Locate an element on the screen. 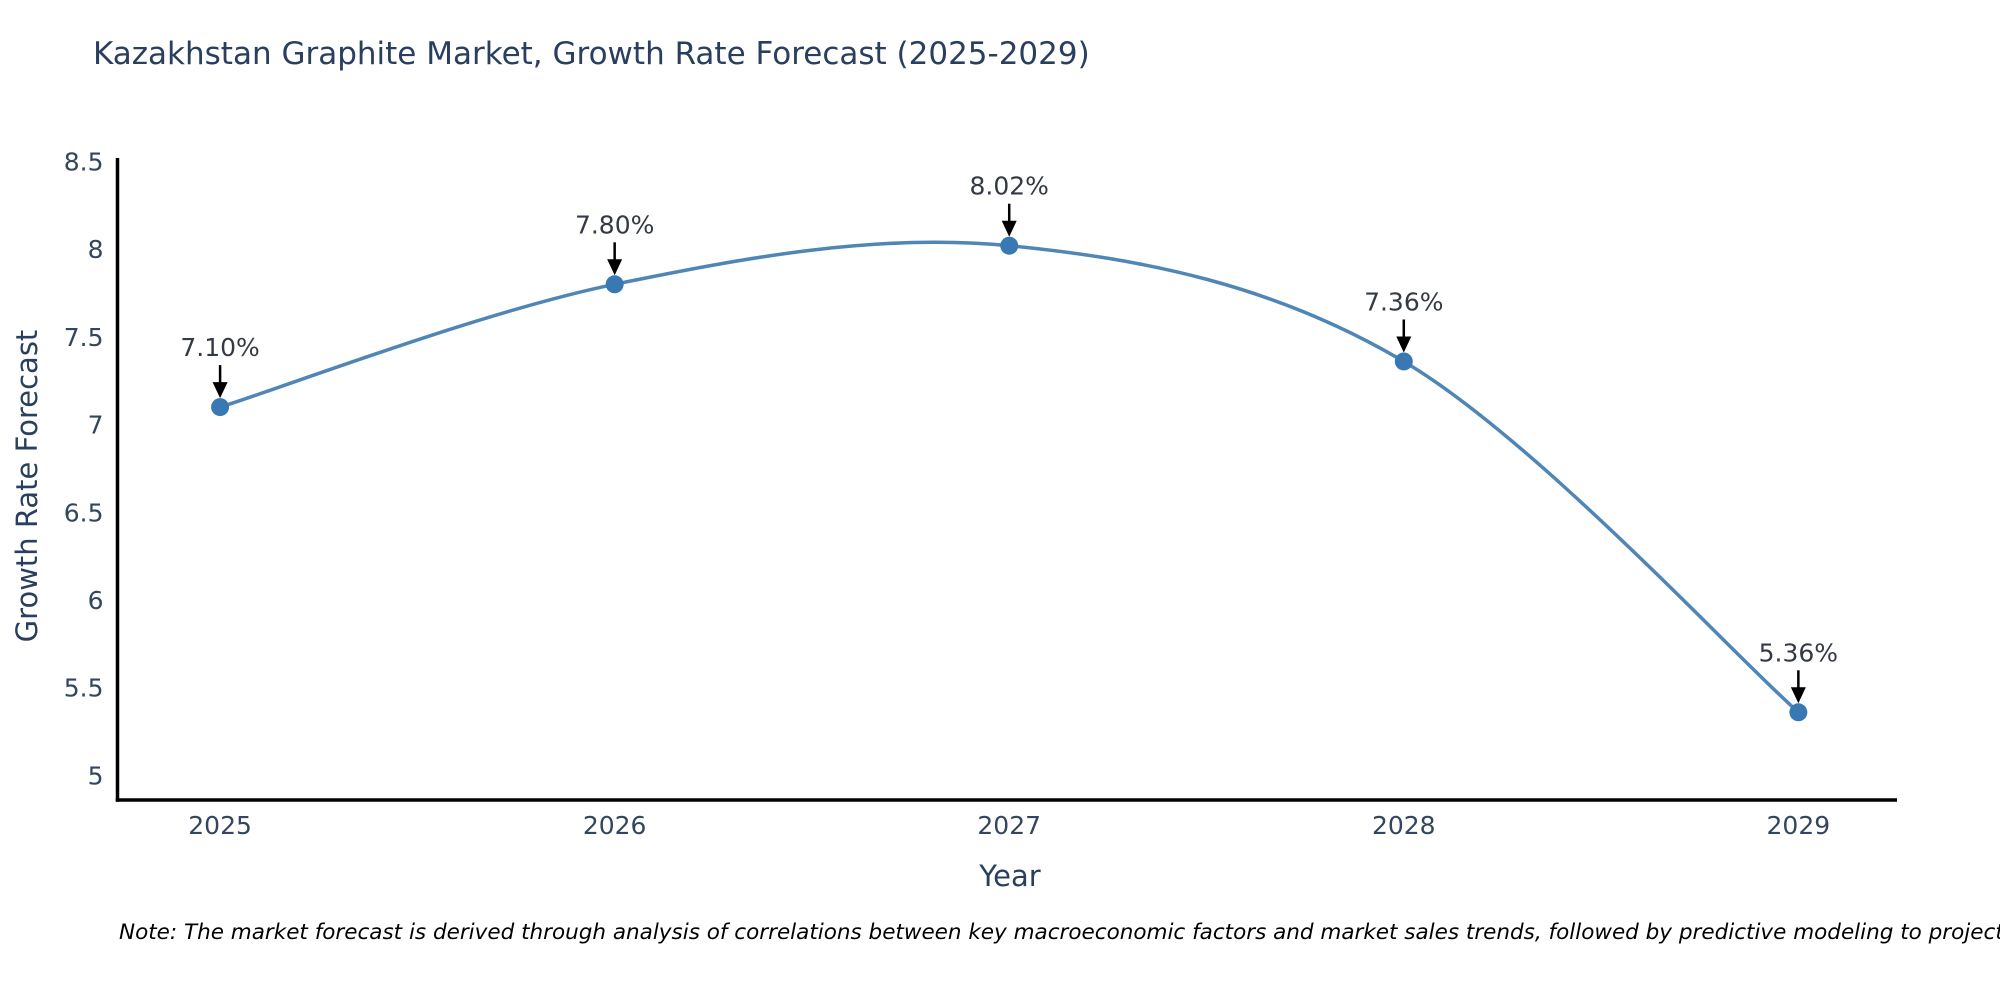 The width and height of the screenshot is (2000, 1000). annotation-label: 7.80% is located at coordinates (614, 224).